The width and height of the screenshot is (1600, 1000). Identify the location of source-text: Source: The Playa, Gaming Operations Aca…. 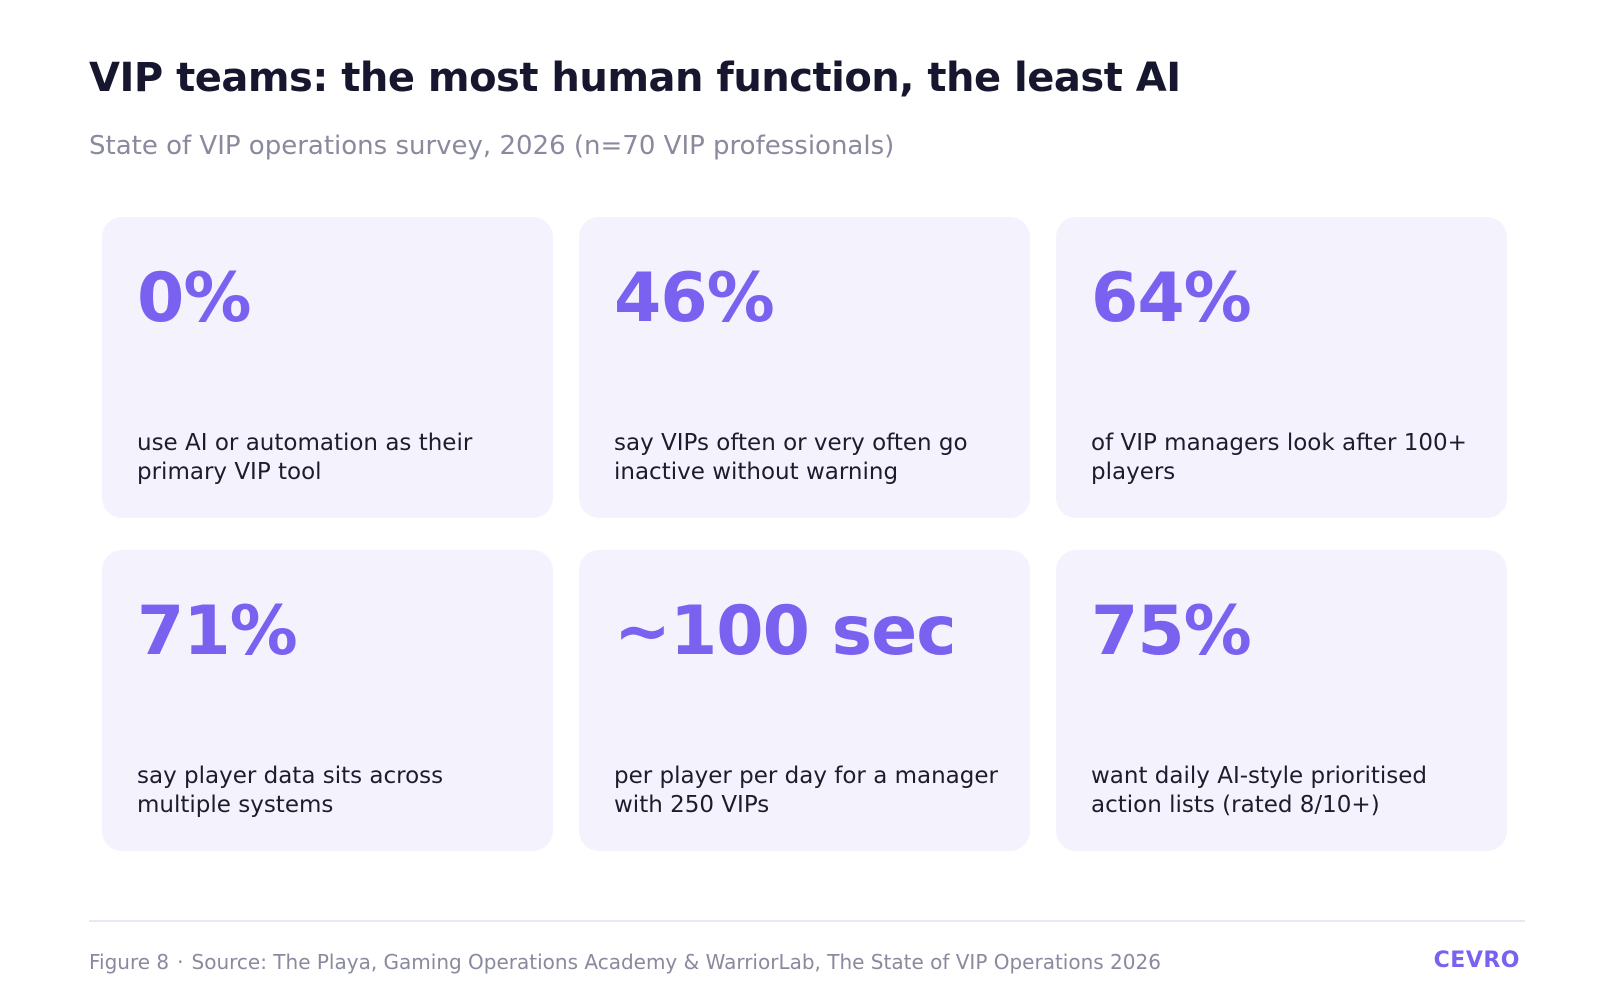
(676, 962).